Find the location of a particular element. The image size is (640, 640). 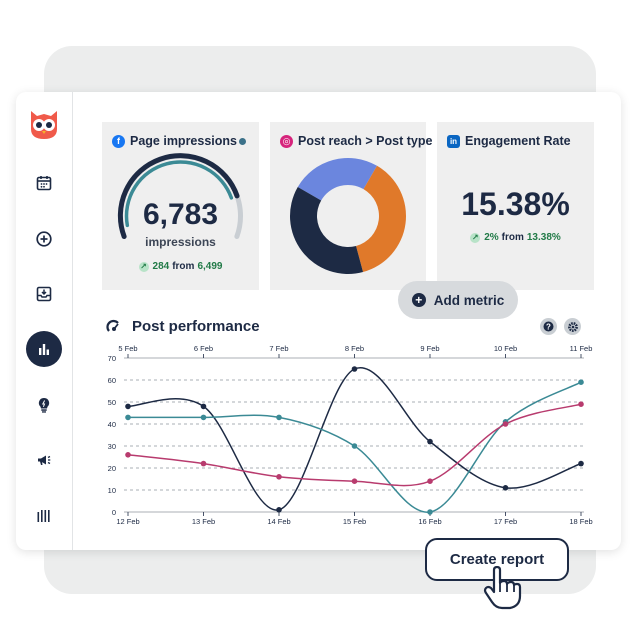

help-icon: ? is located at coordinates (548, 326).